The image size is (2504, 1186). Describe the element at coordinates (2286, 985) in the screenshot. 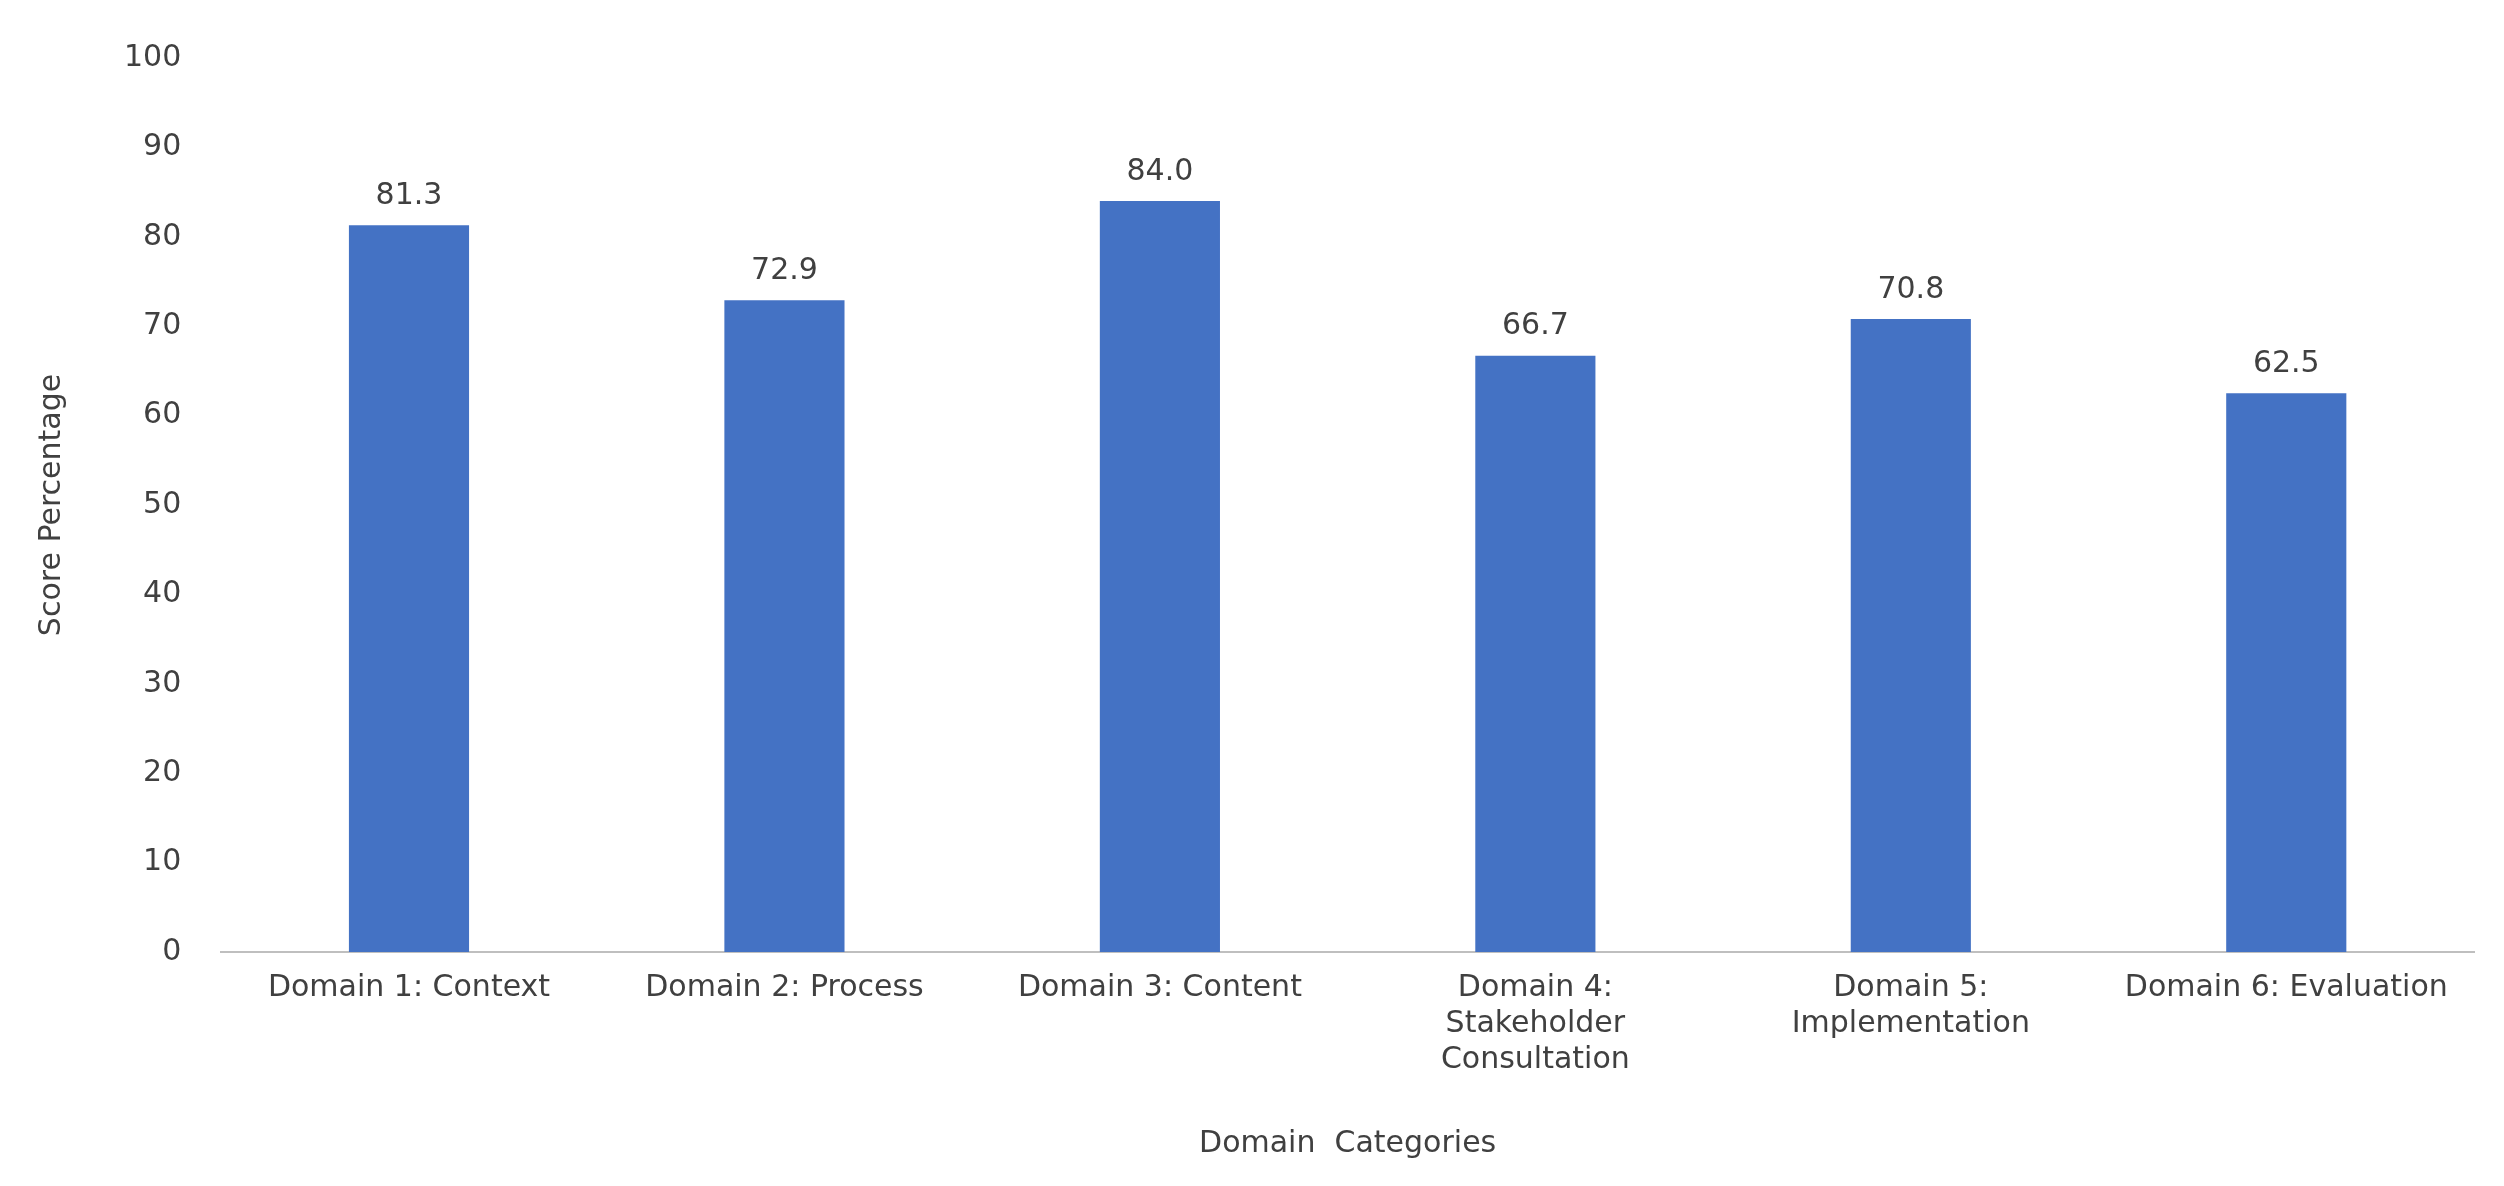

I see `x-tick-label: Domain 6: Evaluation` at that location.